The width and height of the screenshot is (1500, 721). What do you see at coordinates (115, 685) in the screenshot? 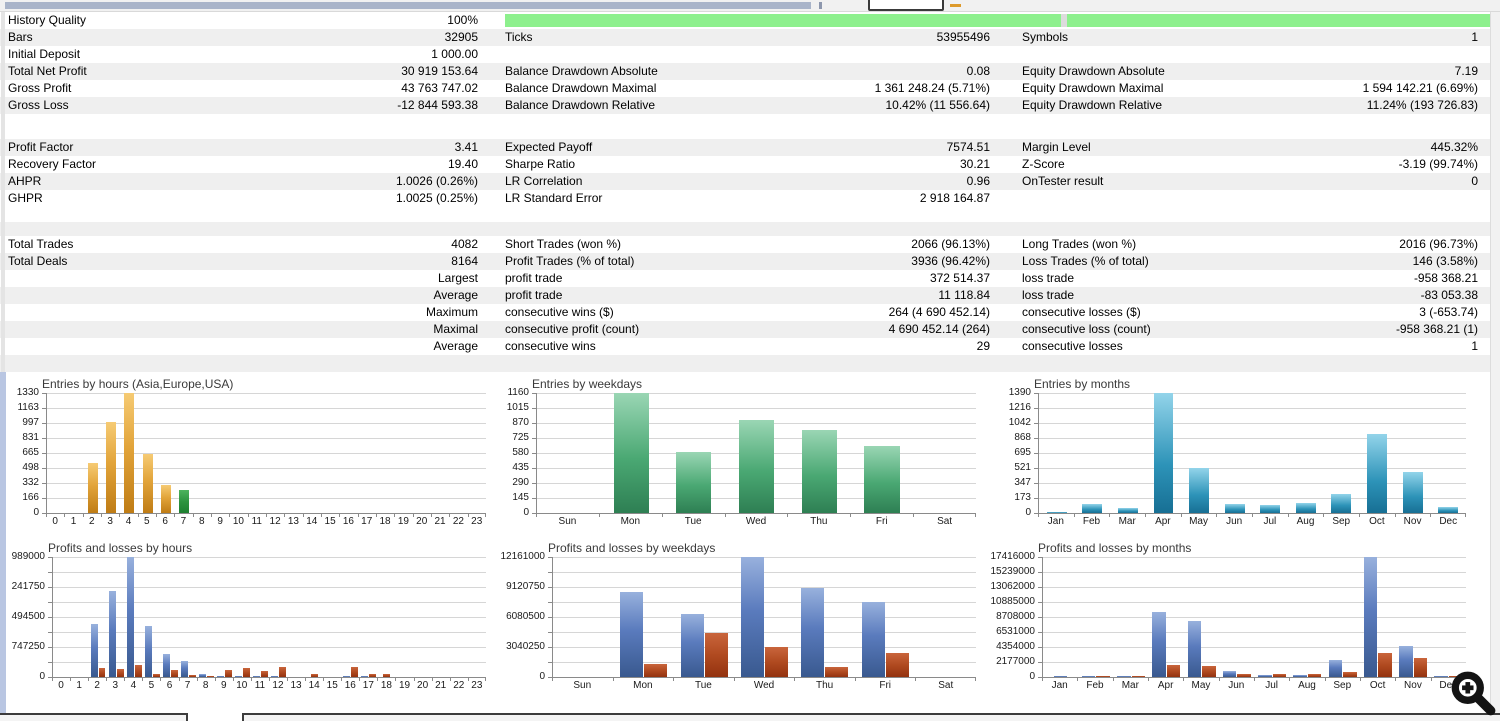
I see `x-axis-label: 3` at bounding box center [115, 685].